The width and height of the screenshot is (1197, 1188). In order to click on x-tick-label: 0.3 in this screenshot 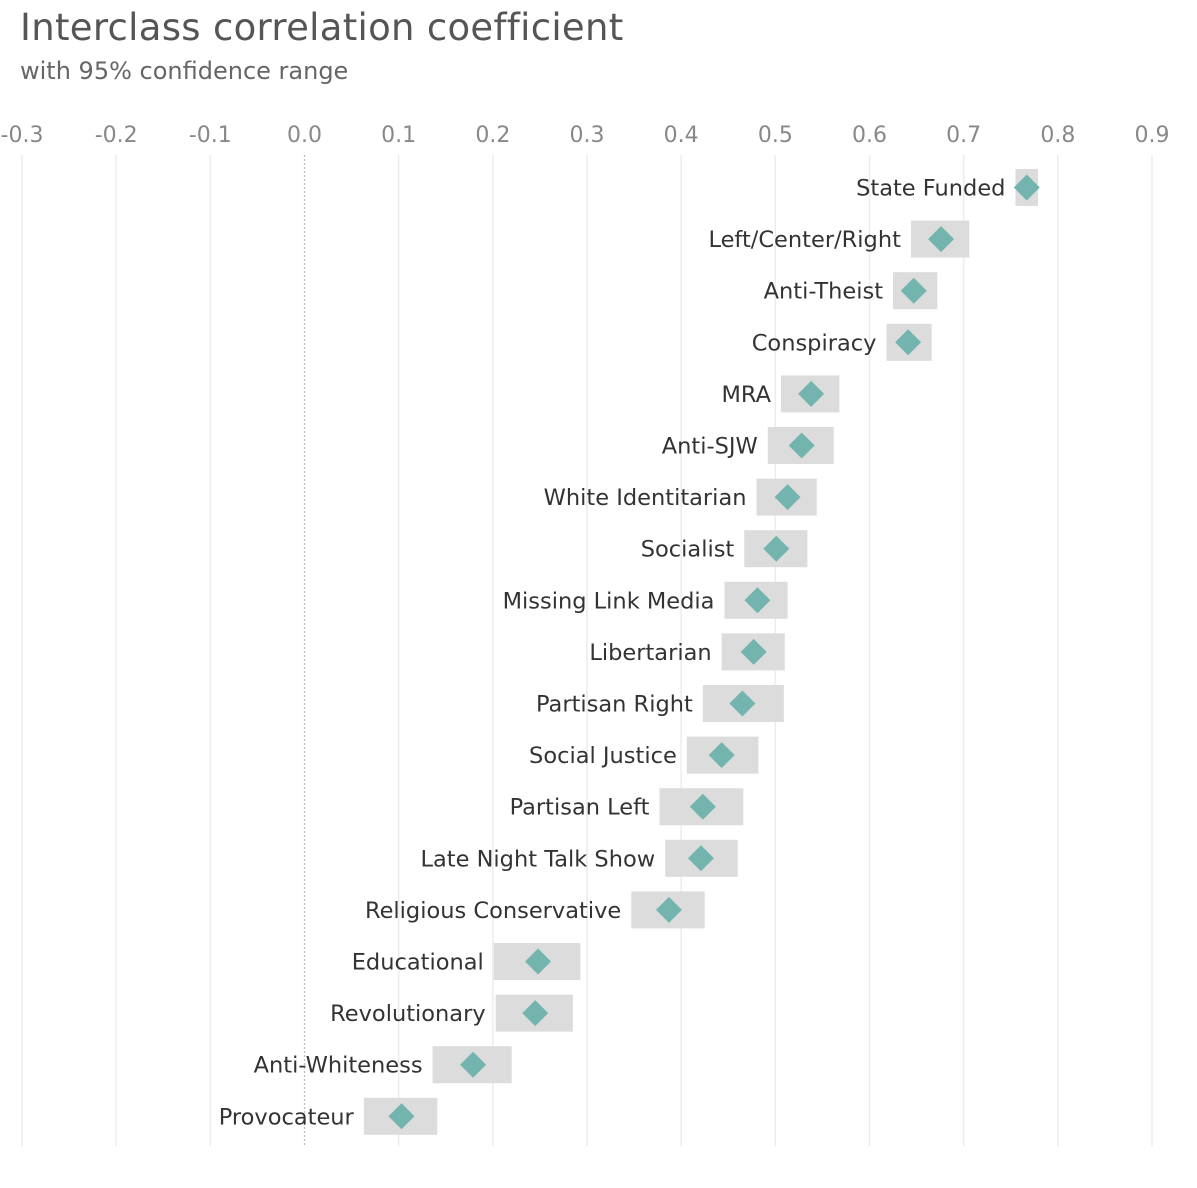, I will do `click(587, 135)`.